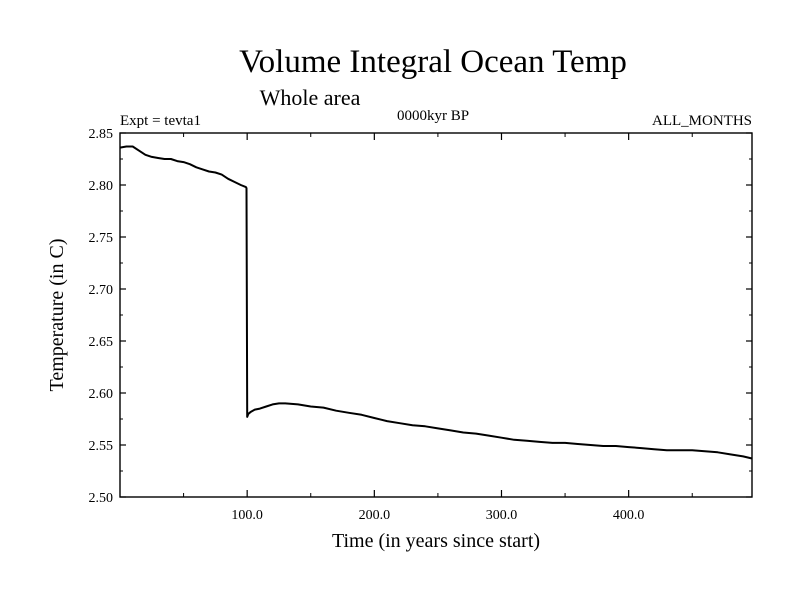  Describe the element at coordinates (101, 394) in the screenshot. I see `y-tick-label: 2.60` at that location.